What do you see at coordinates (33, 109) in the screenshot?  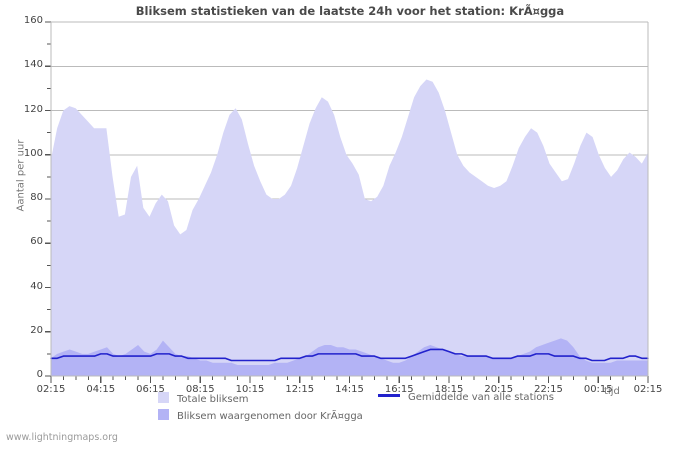 I see `y-tick-label: 120` at bounding box center [33, 109].